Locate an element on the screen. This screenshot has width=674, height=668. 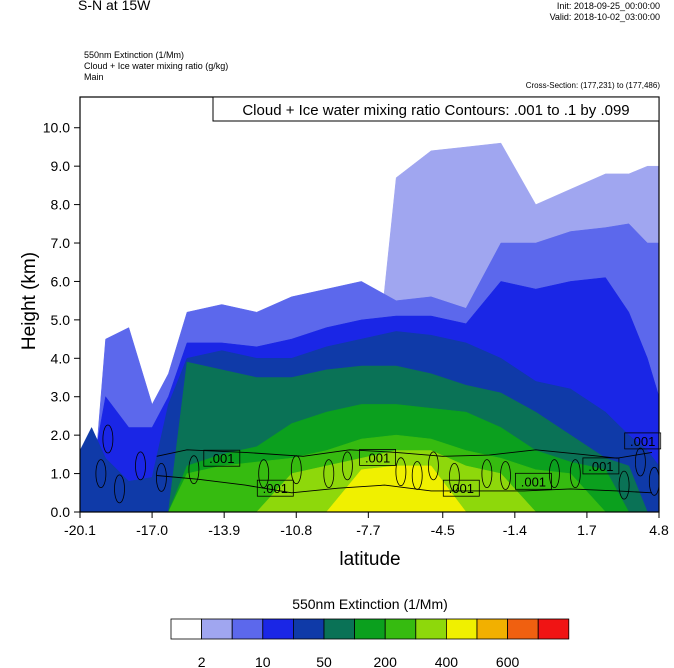
x-tick-label-4: -7.7 is located at coordinates (368, 530).